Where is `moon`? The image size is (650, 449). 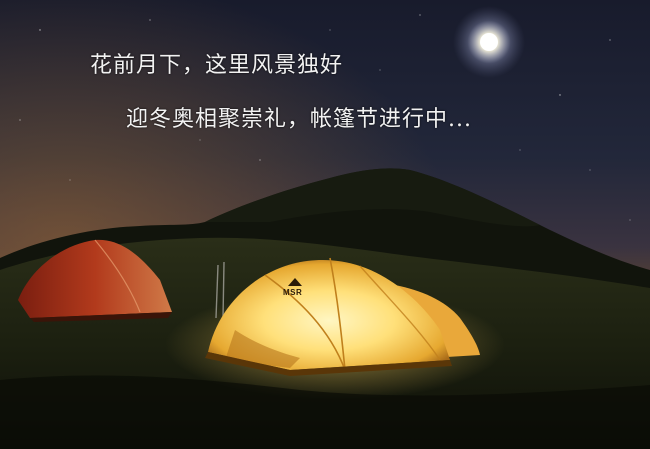
moon is located at coordinates (489, 42).